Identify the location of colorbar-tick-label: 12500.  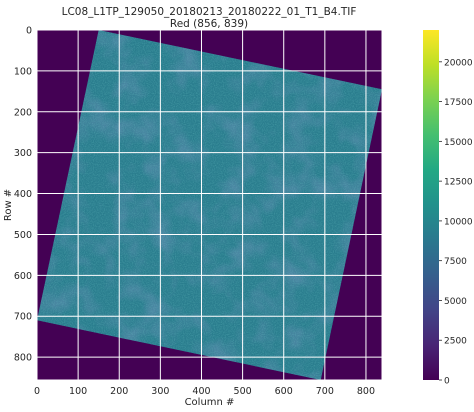
(458, 183).